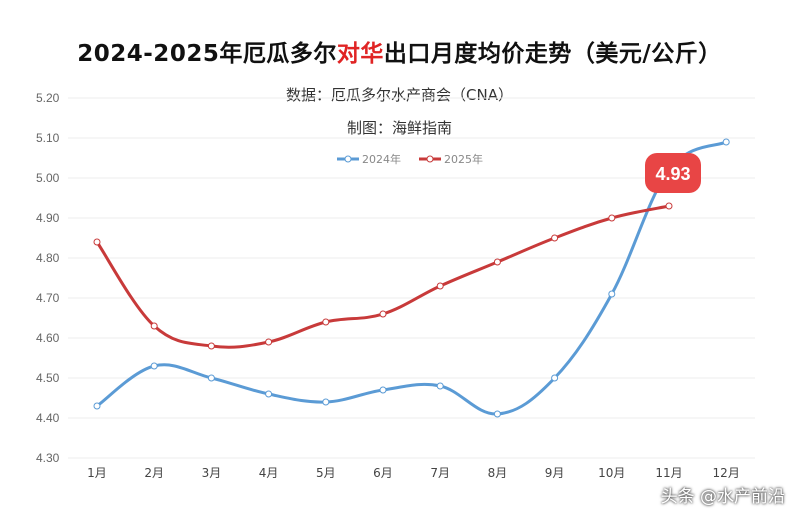 The image size is (799, 521). What do you see at coordinates (97, 473) in the screenshot?
I see `x-tick-label: 1月` at bounding box center [97, 473].